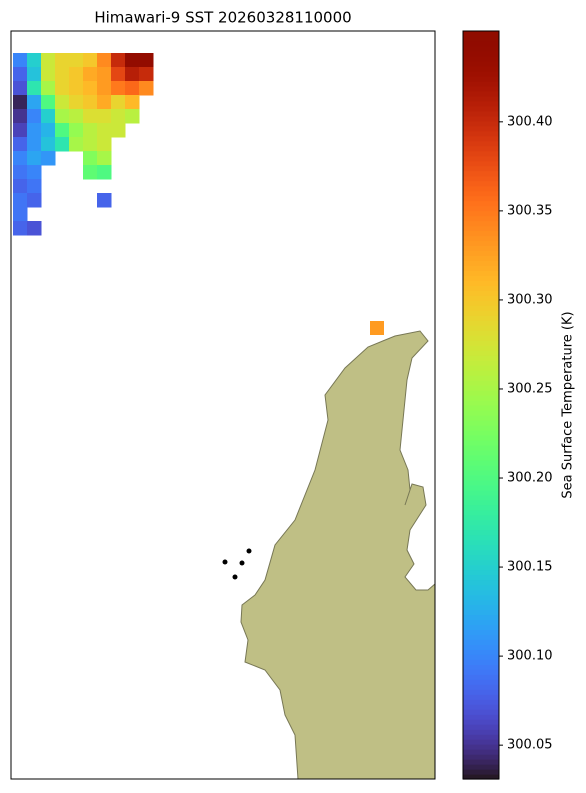 The image size is (586, 793). I want to click on points, so click(237, 564).